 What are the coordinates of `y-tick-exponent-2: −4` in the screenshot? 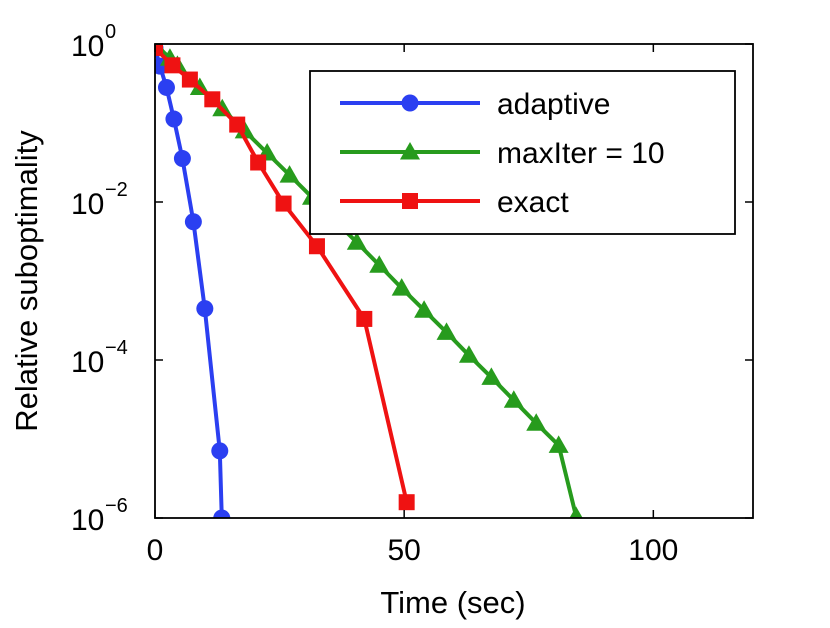 It's located at (116, 348).